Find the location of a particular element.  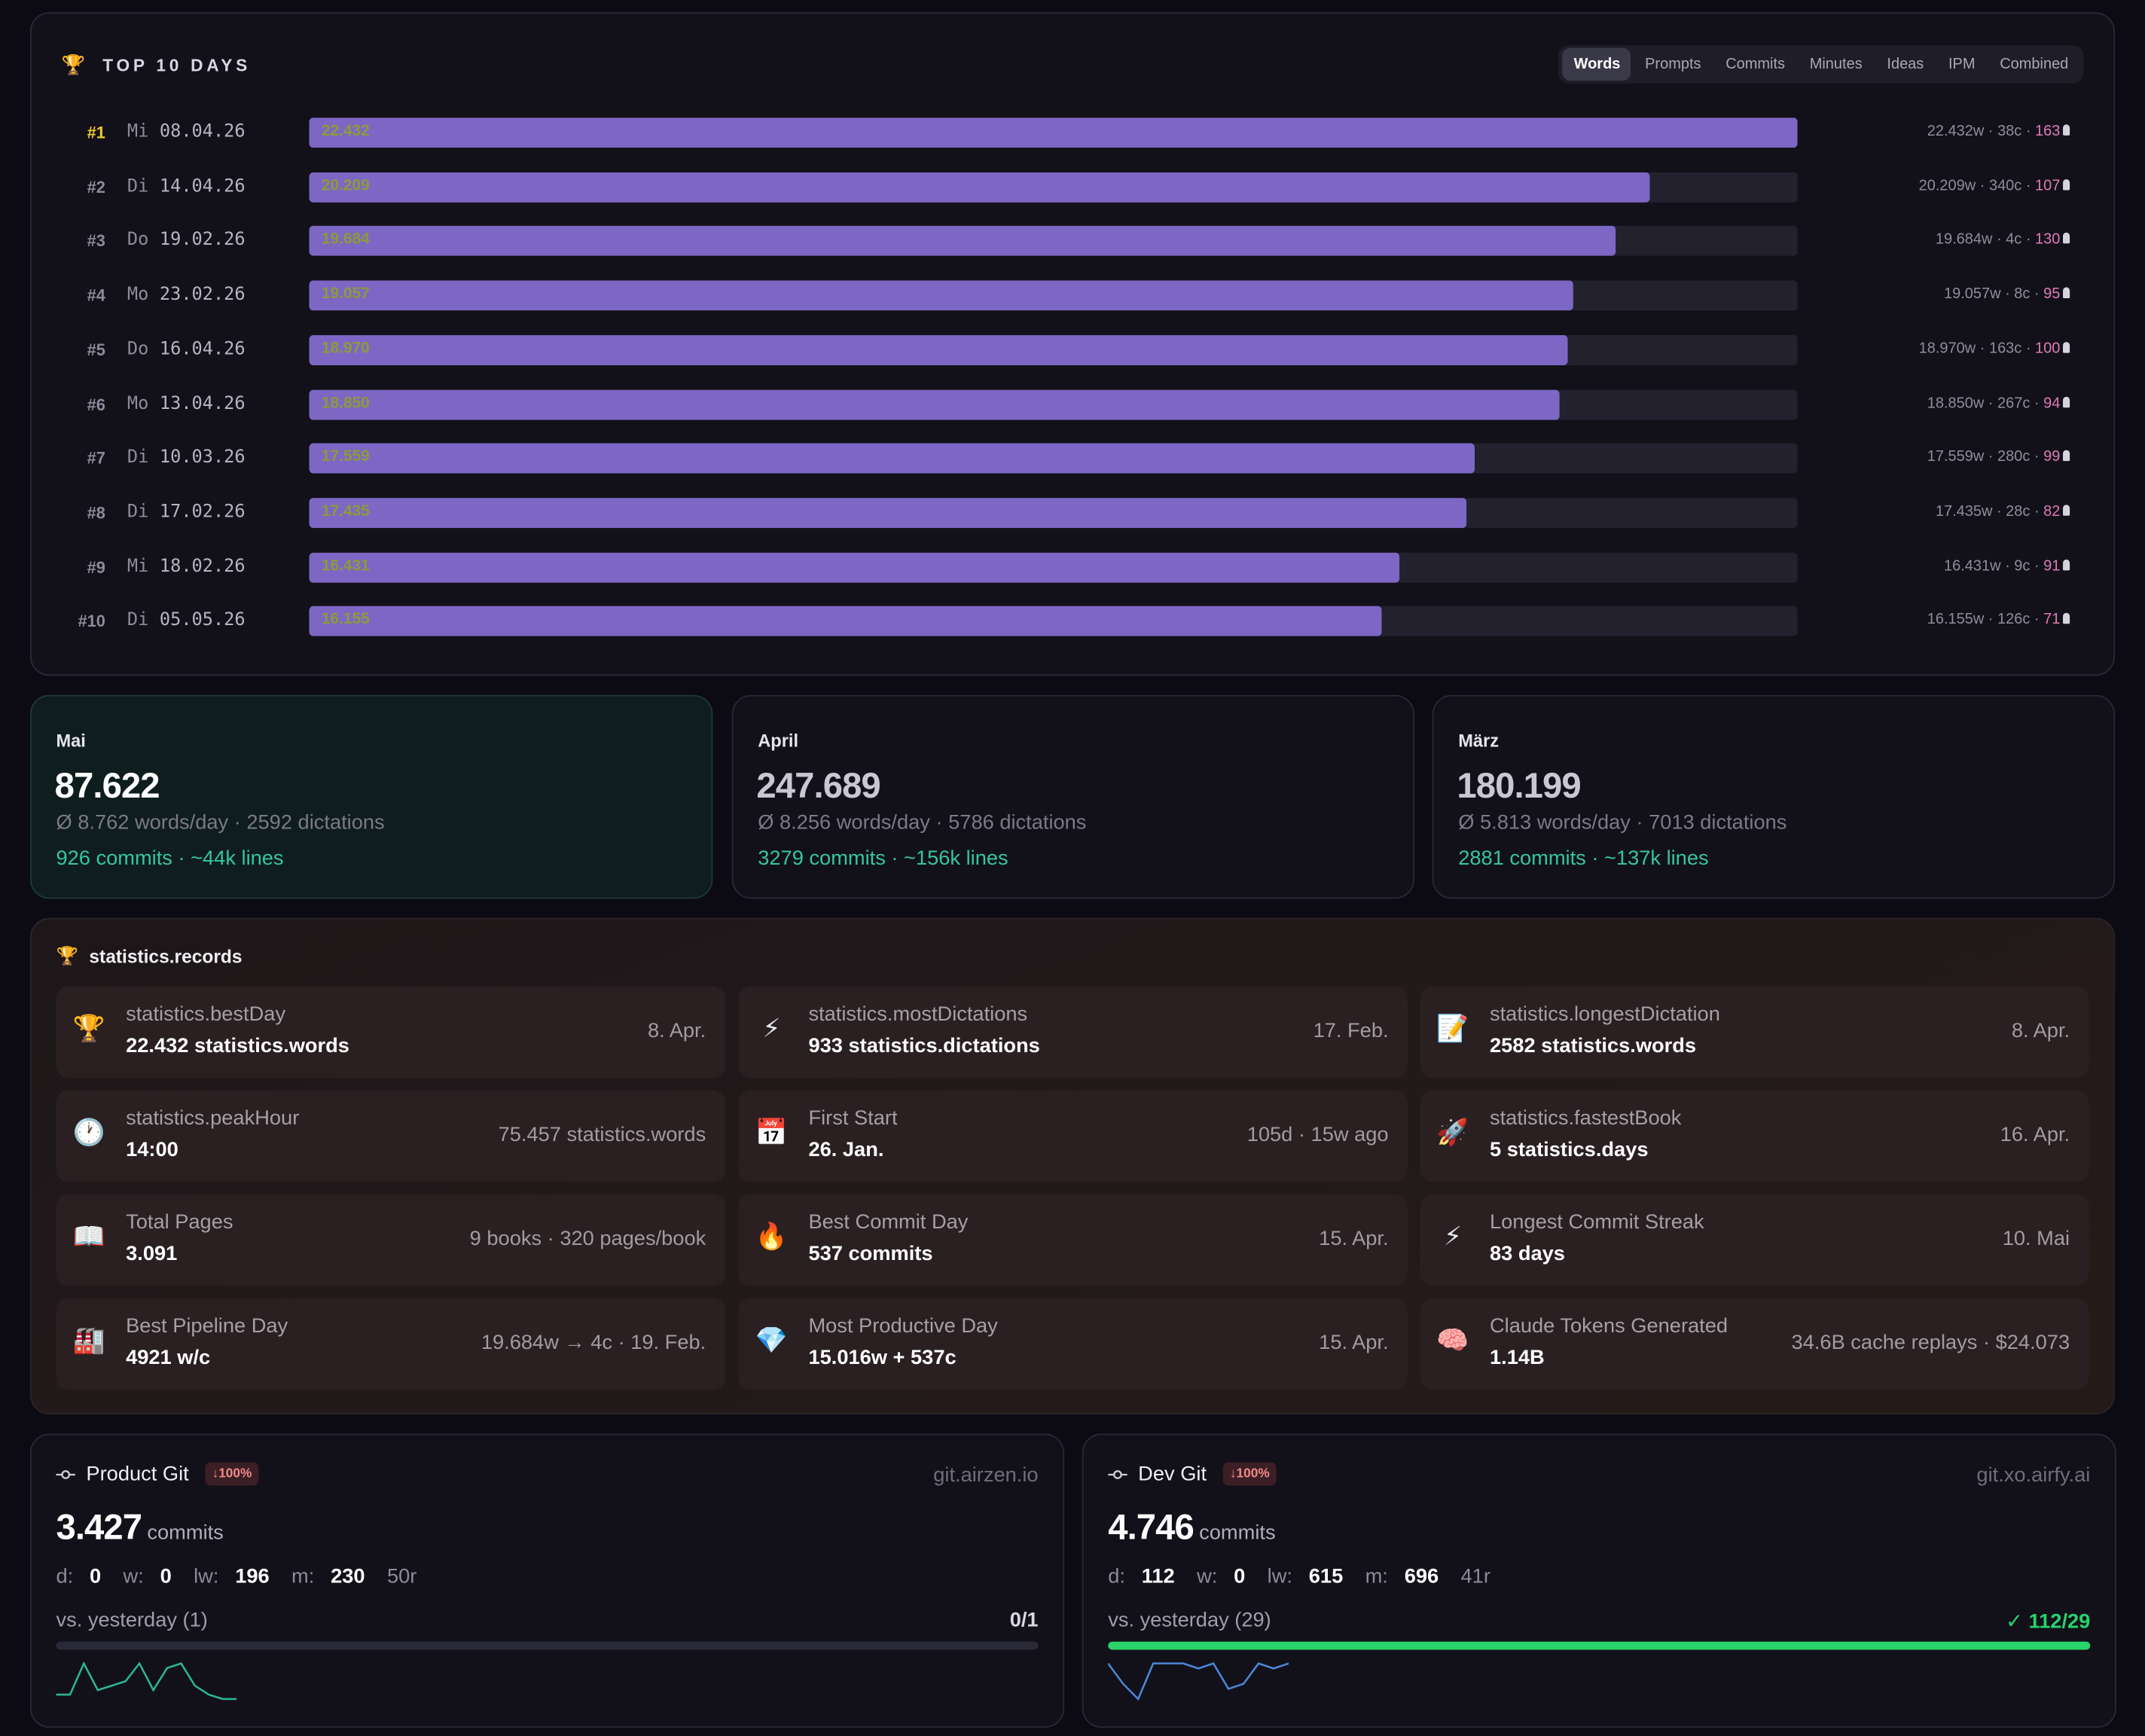

top-day-row: #4 Mo 23.02.26 19.057 19.057w · 8c · 95 is located at coordinates (1074, 295).